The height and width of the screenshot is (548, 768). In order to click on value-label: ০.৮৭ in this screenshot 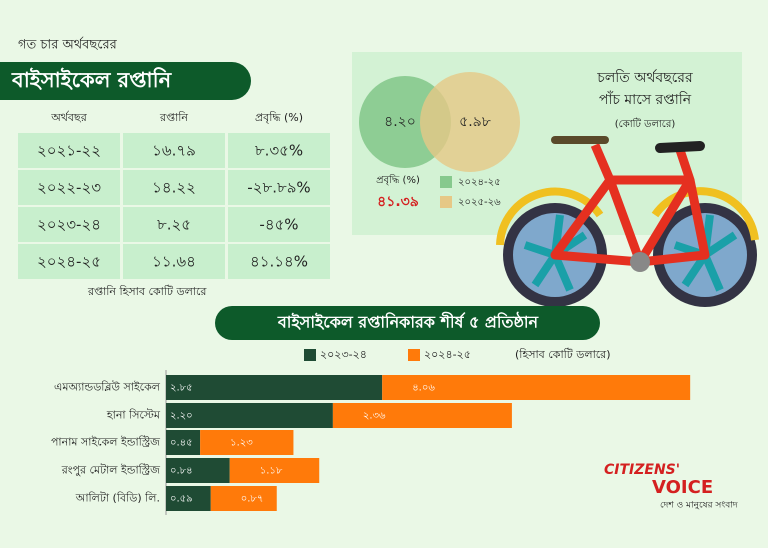, I will do `click(252, 499)`.